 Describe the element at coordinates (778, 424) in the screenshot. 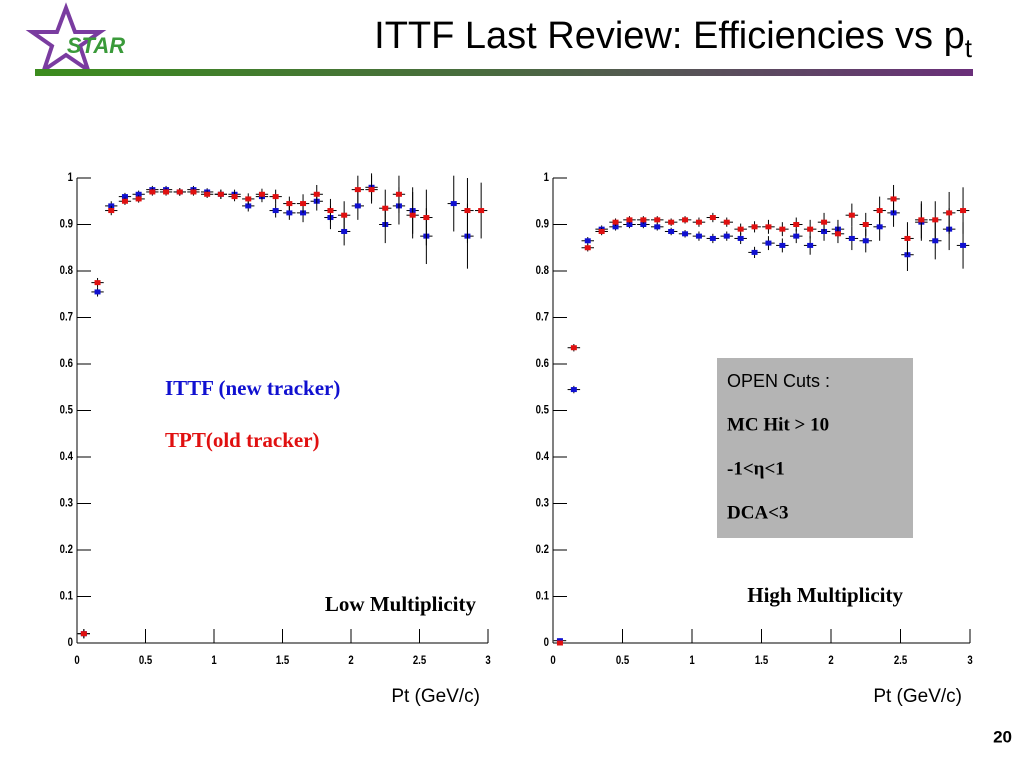

I see `cut-text: MC Hit > 10` at that location.